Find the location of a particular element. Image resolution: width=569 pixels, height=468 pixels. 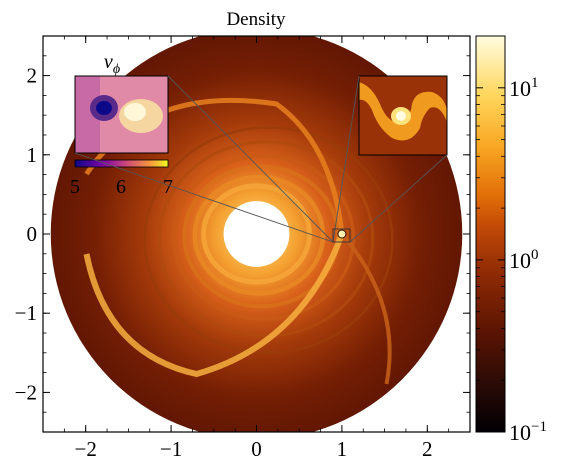

y-tick-label: −2 is located at coordinates (26, 392).